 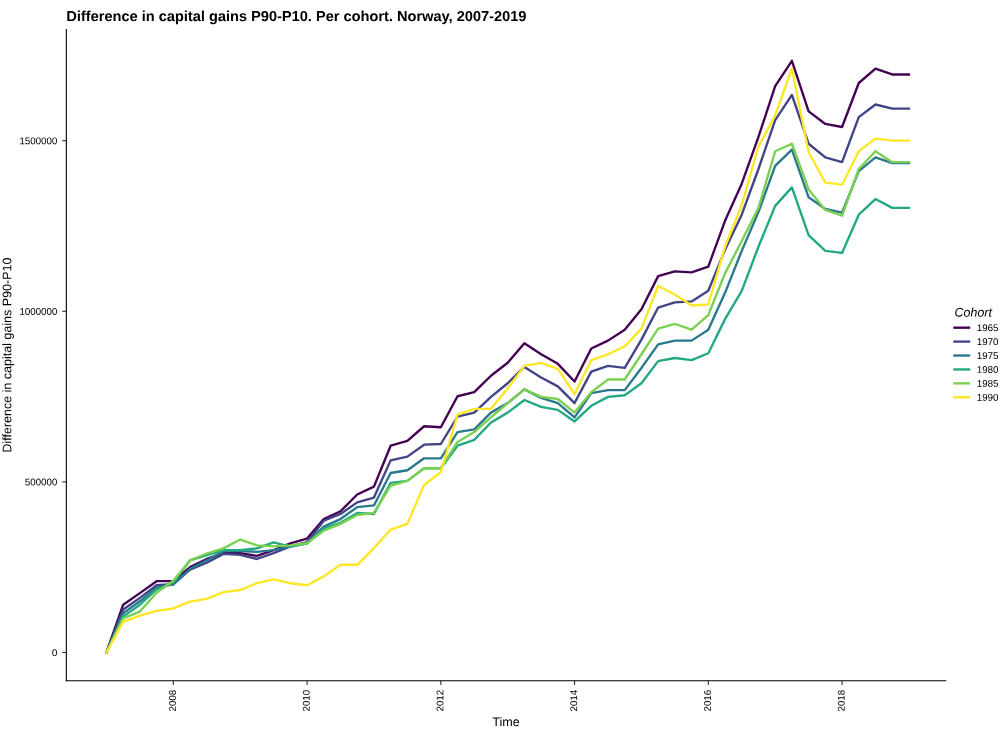 What do you see at coordinates (974, 312) in the screenshot?
I see `legend-title: Cohort` at bounding box center [974, 312].